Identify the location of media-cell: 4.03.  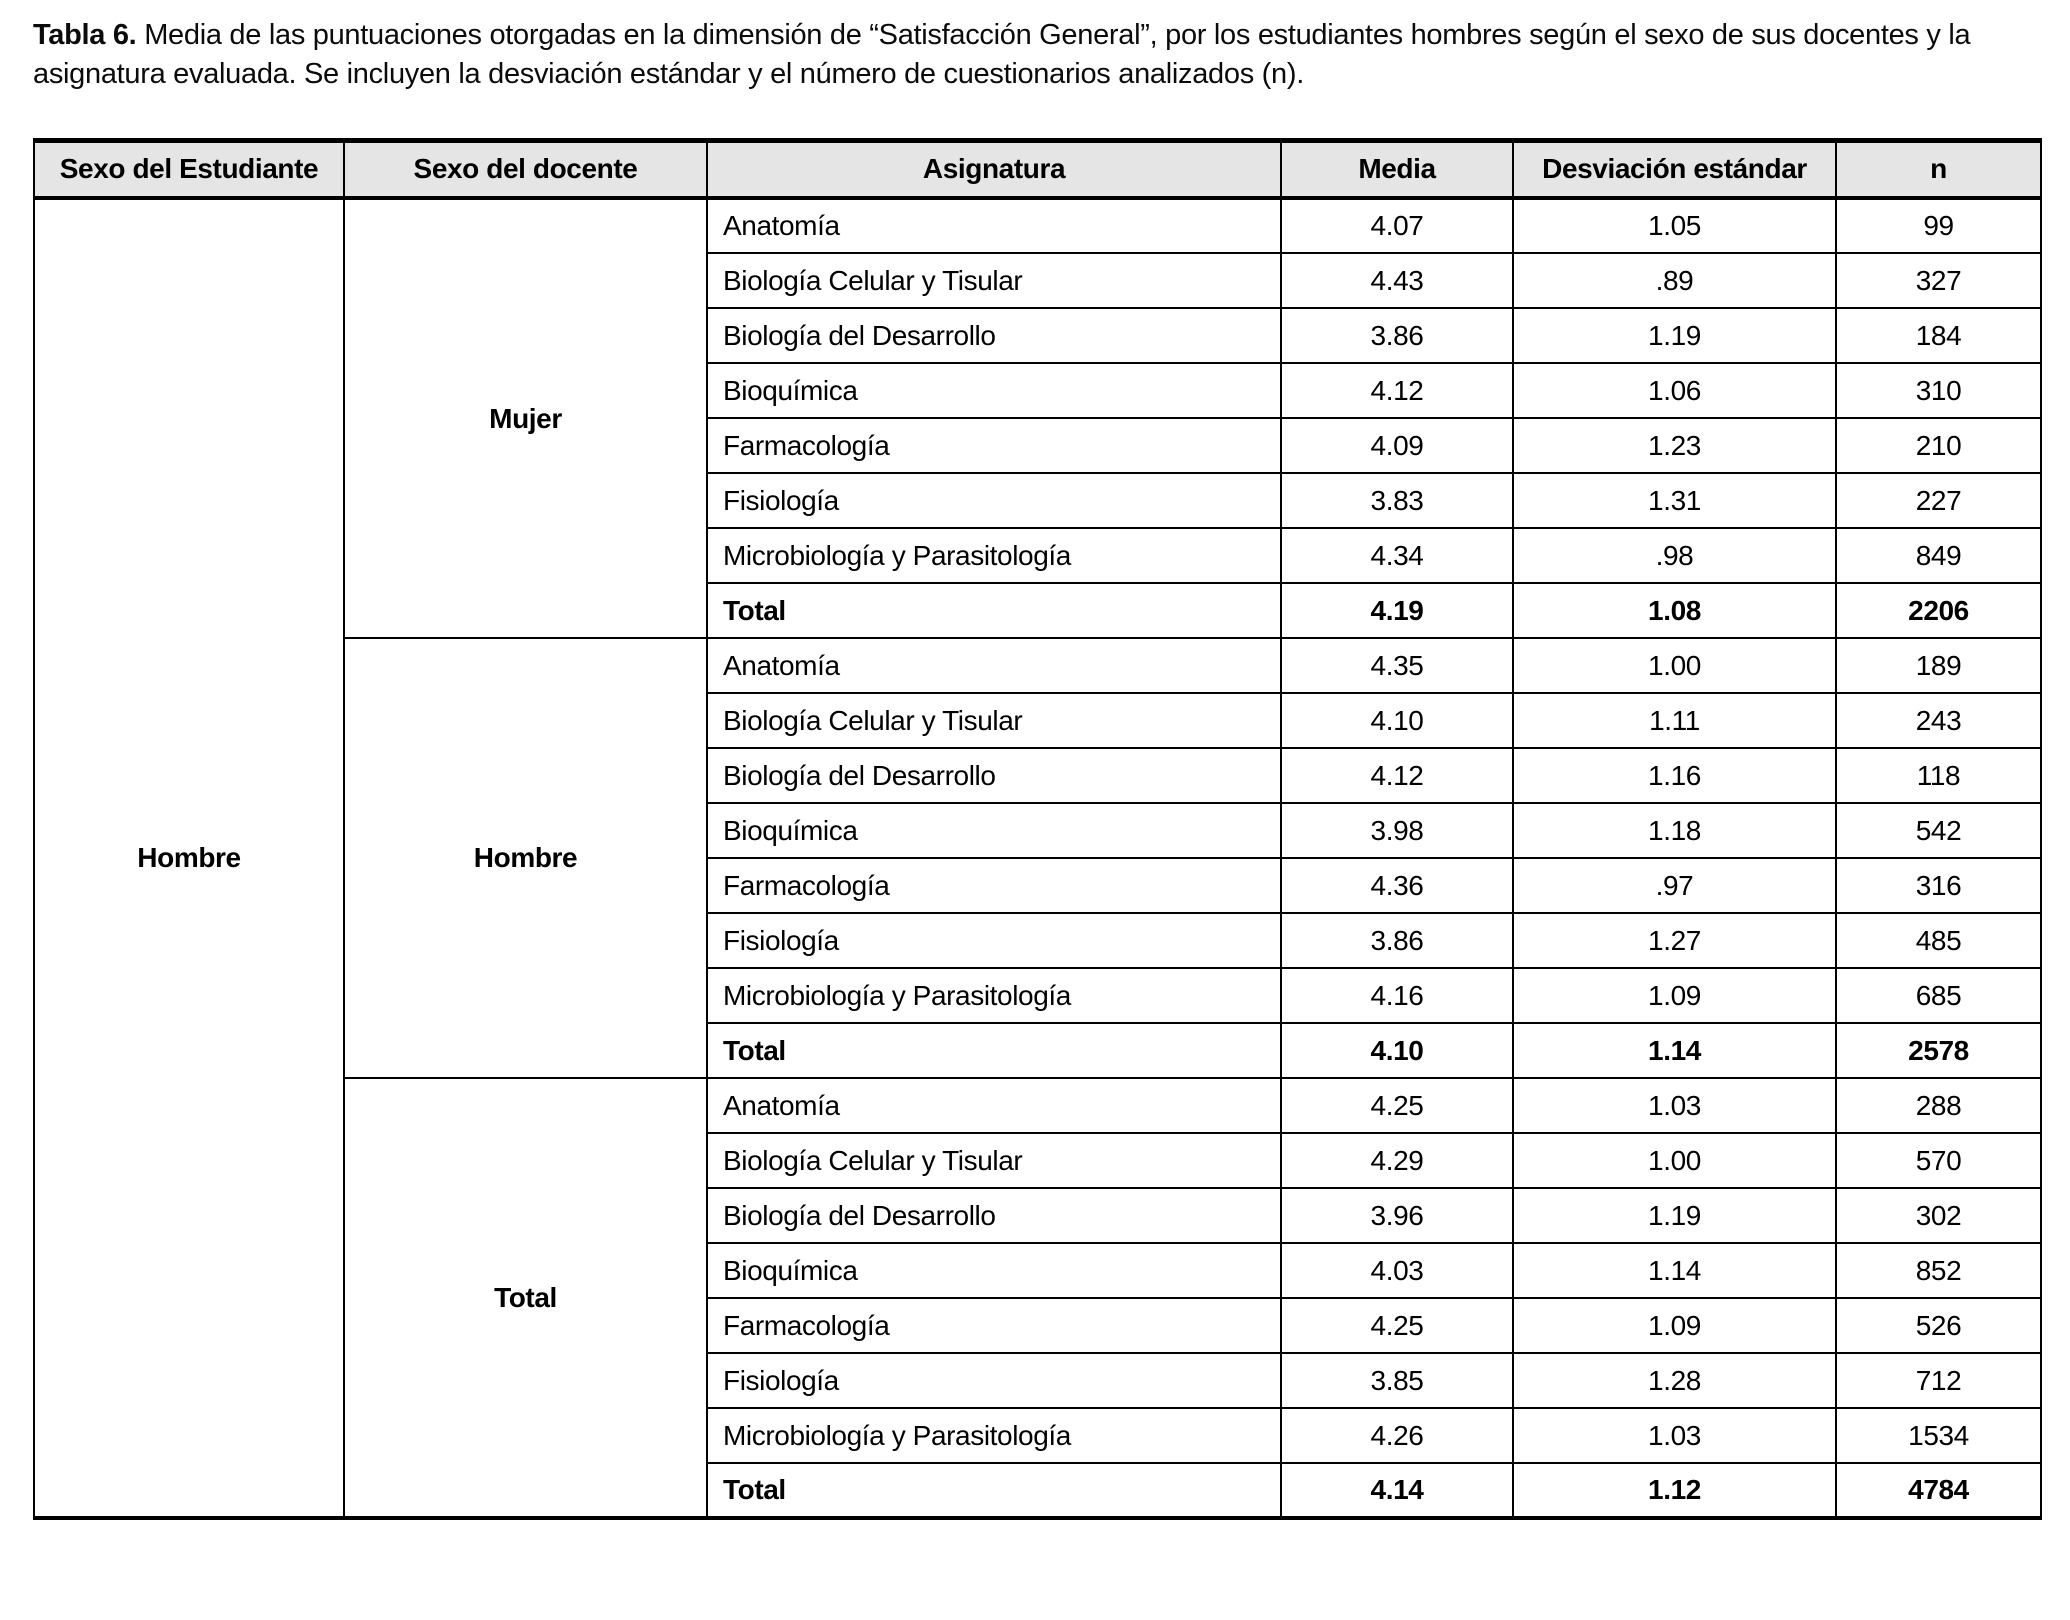
(1397, 1271).